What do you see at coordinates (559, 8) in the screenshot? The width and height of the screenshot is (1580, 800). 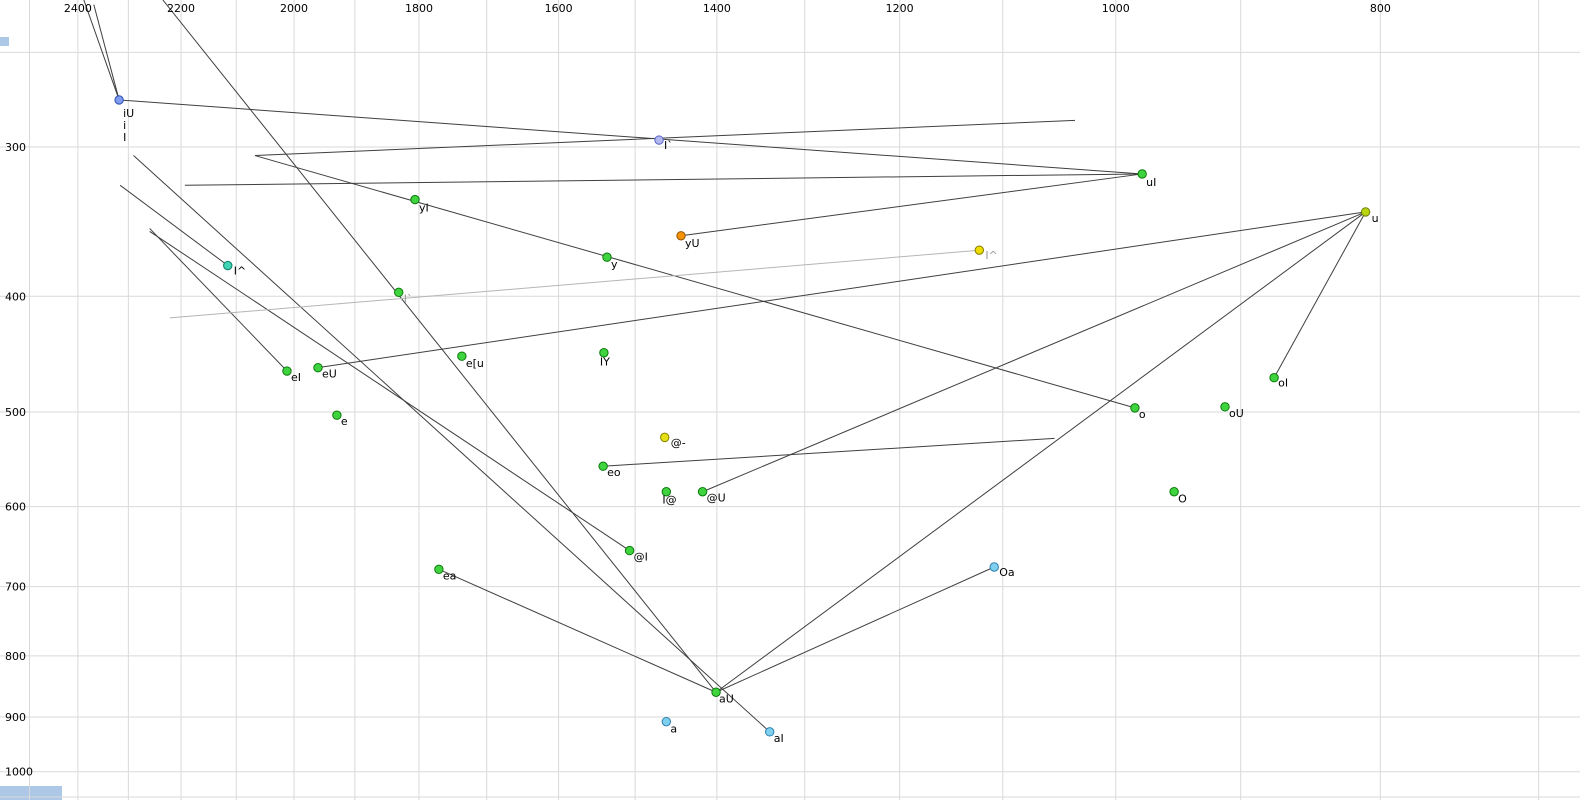 I see `x-axis-tick-label: 1600` at bounding box center [559, 8].